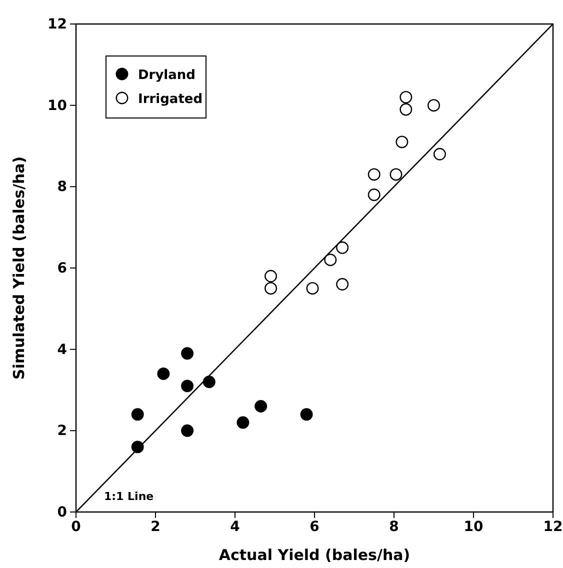 The image size is (563, 568). I want to click on annotation: 1:1 Line, so click(129, 496).